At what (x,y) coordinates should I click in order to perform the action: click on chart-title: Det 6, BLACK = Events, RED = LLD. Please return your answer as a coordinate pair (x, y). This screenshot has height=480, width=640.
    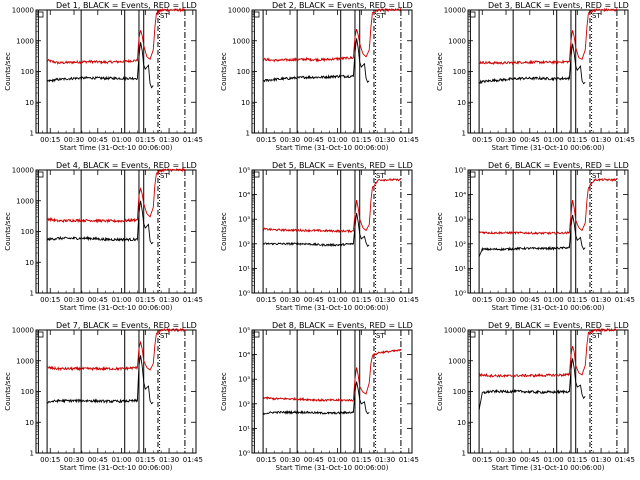
    Looking at the image, I should click on (558, 165).